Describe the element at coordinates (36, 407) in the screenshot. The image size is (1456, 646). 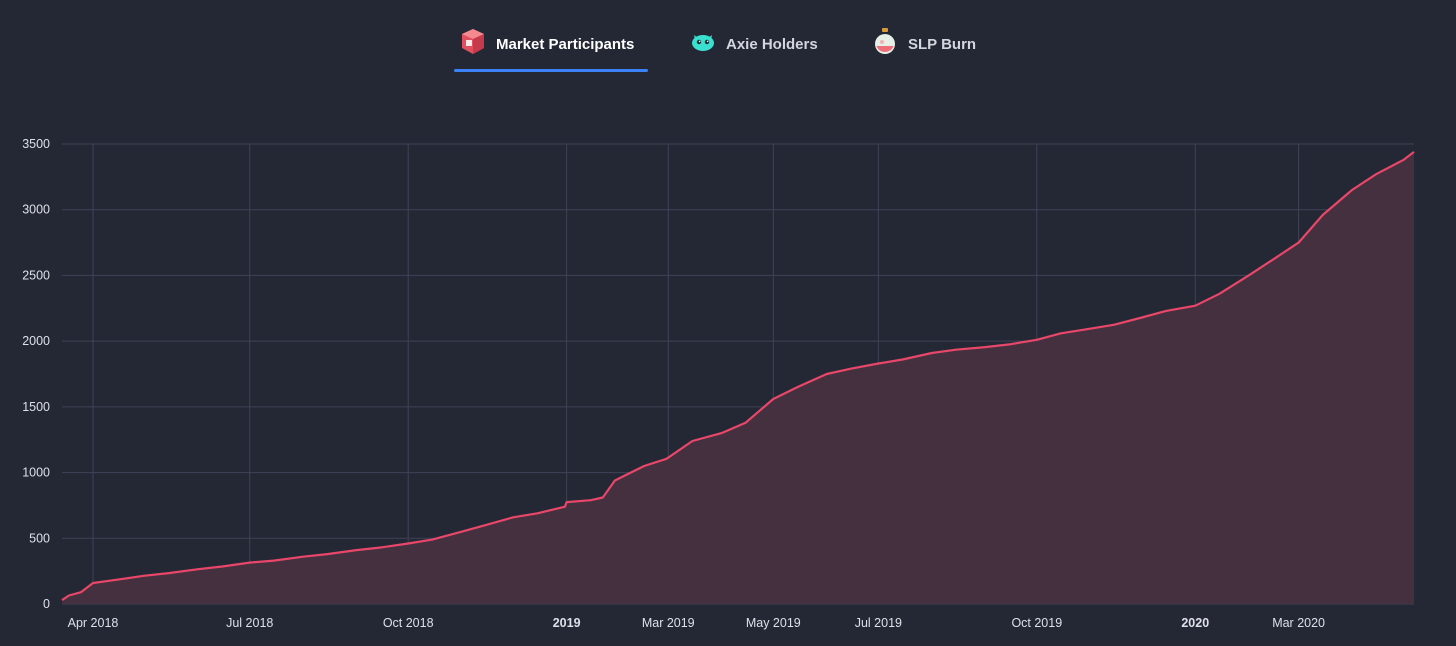
I see `y-tick-label: 1500` at that location.